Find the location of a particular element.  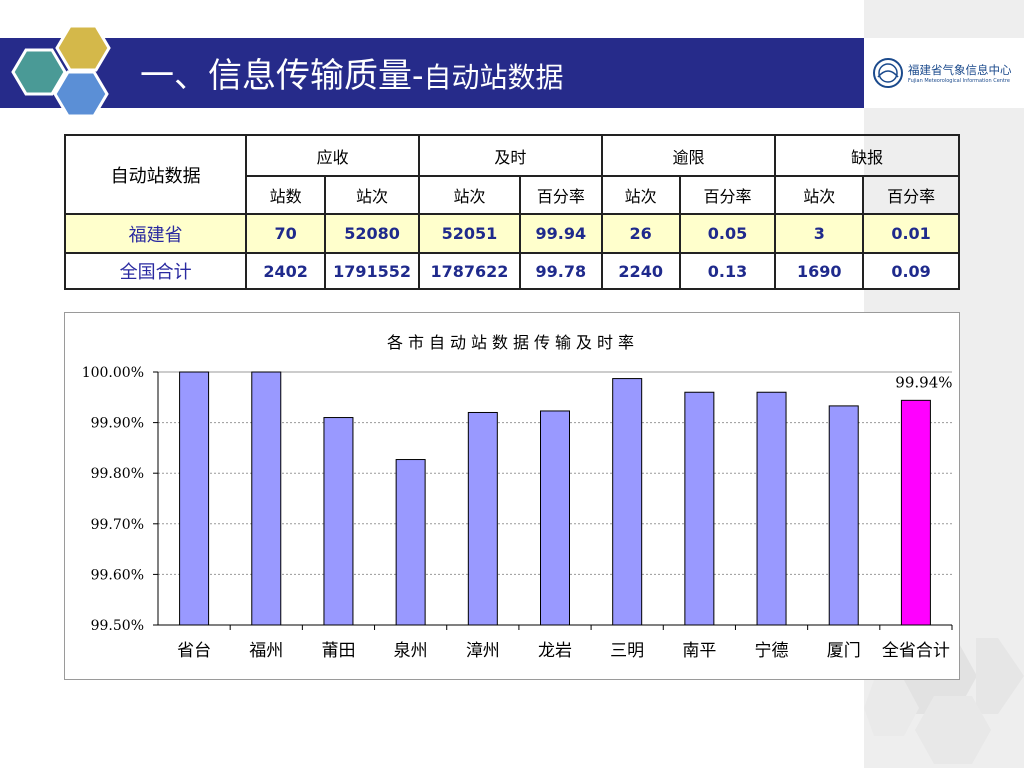

table-cell: 99.94 is located at coordinates (560, 233).